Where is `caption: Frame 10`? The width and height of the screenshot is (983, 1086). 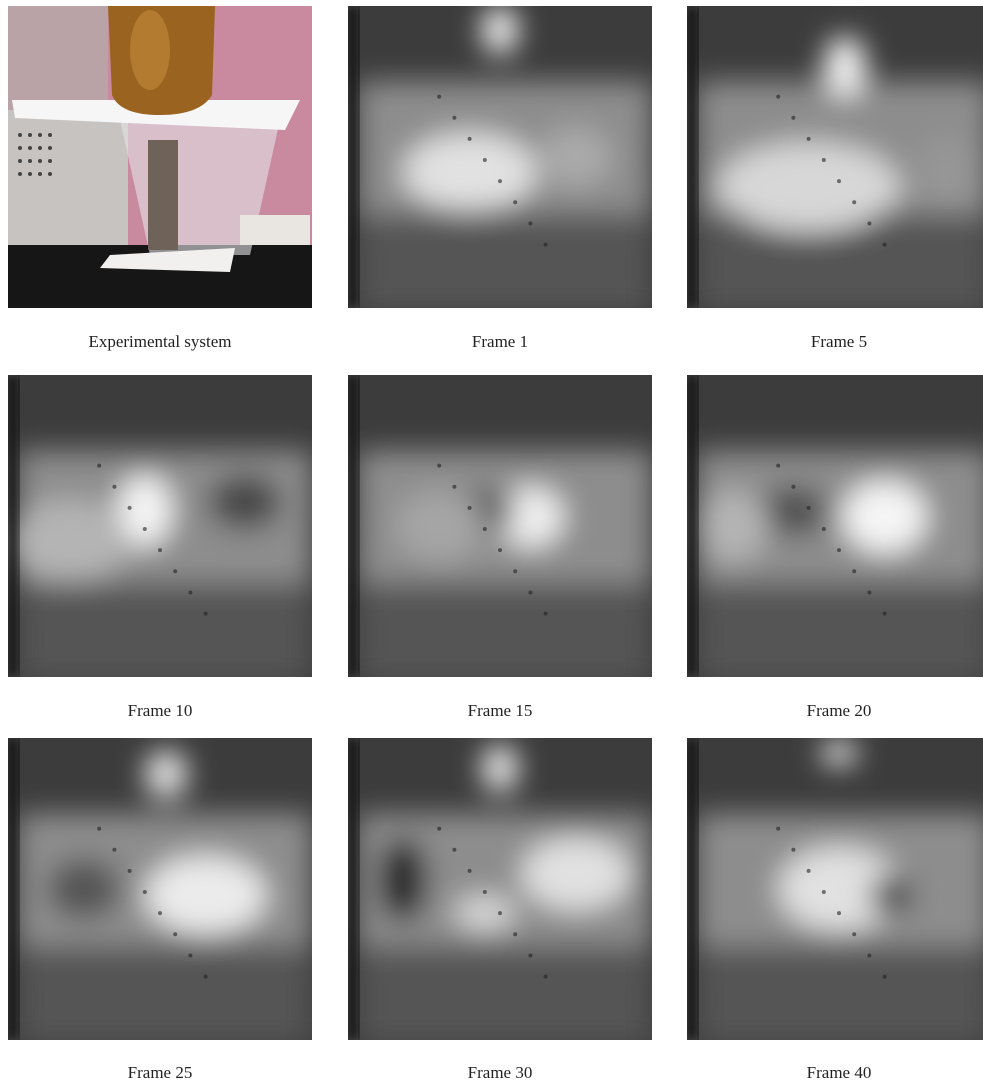
caption: Frame 10 is located at coordinates (160, 710).